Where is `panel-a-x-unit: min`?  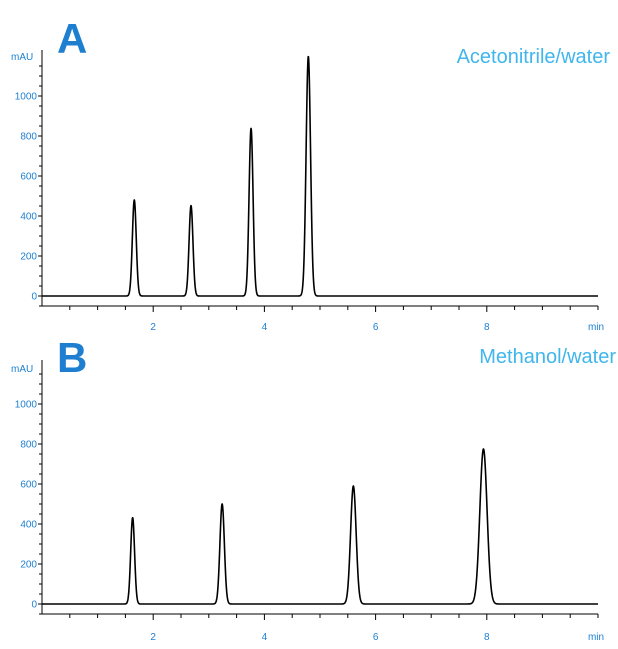 panel-a-x-unit: min is located at coordinates (596, 327).